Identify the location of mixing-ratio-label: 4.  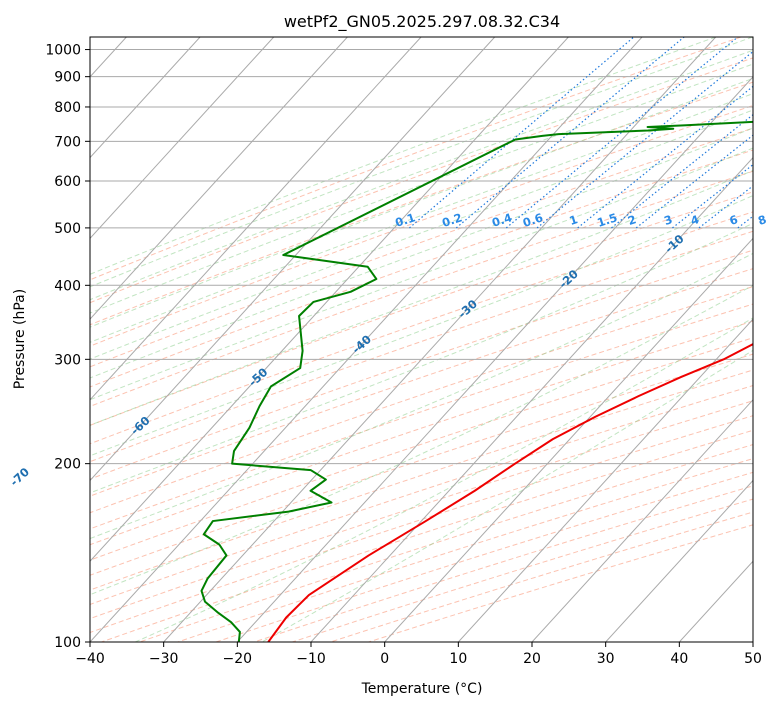
(695, 220).